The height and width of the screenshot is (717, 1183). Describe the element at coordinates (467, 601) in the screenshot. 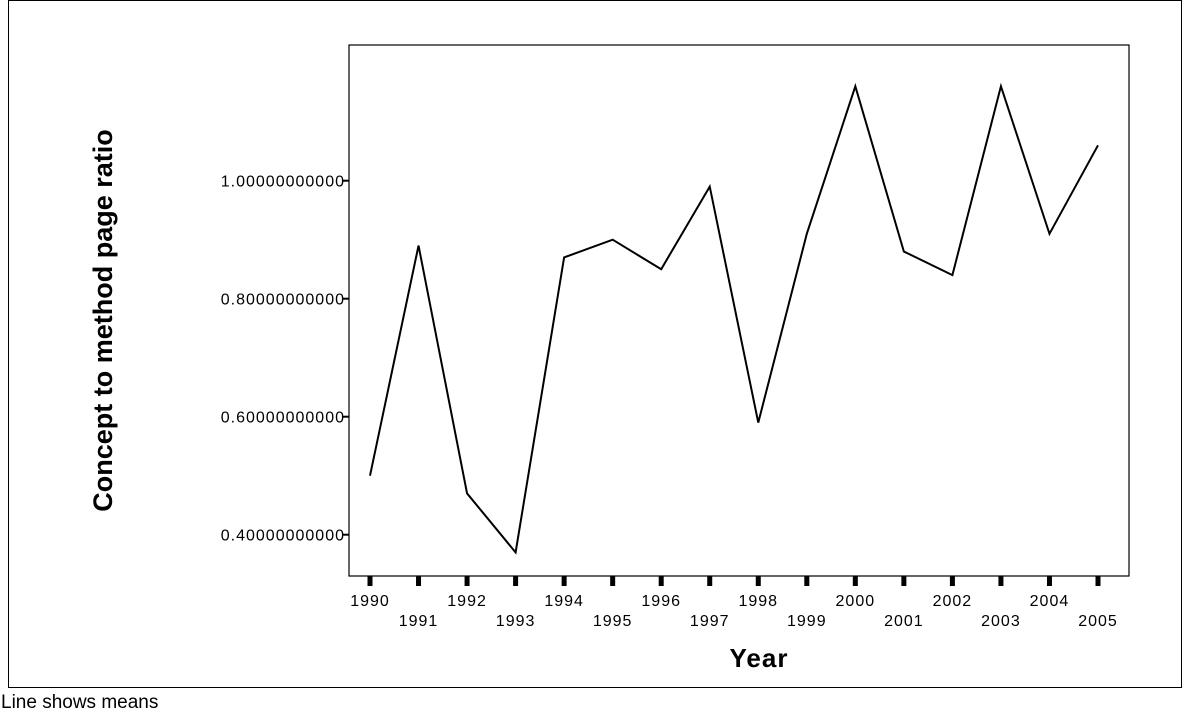

I see `x-tick-label: 1992` at that location.